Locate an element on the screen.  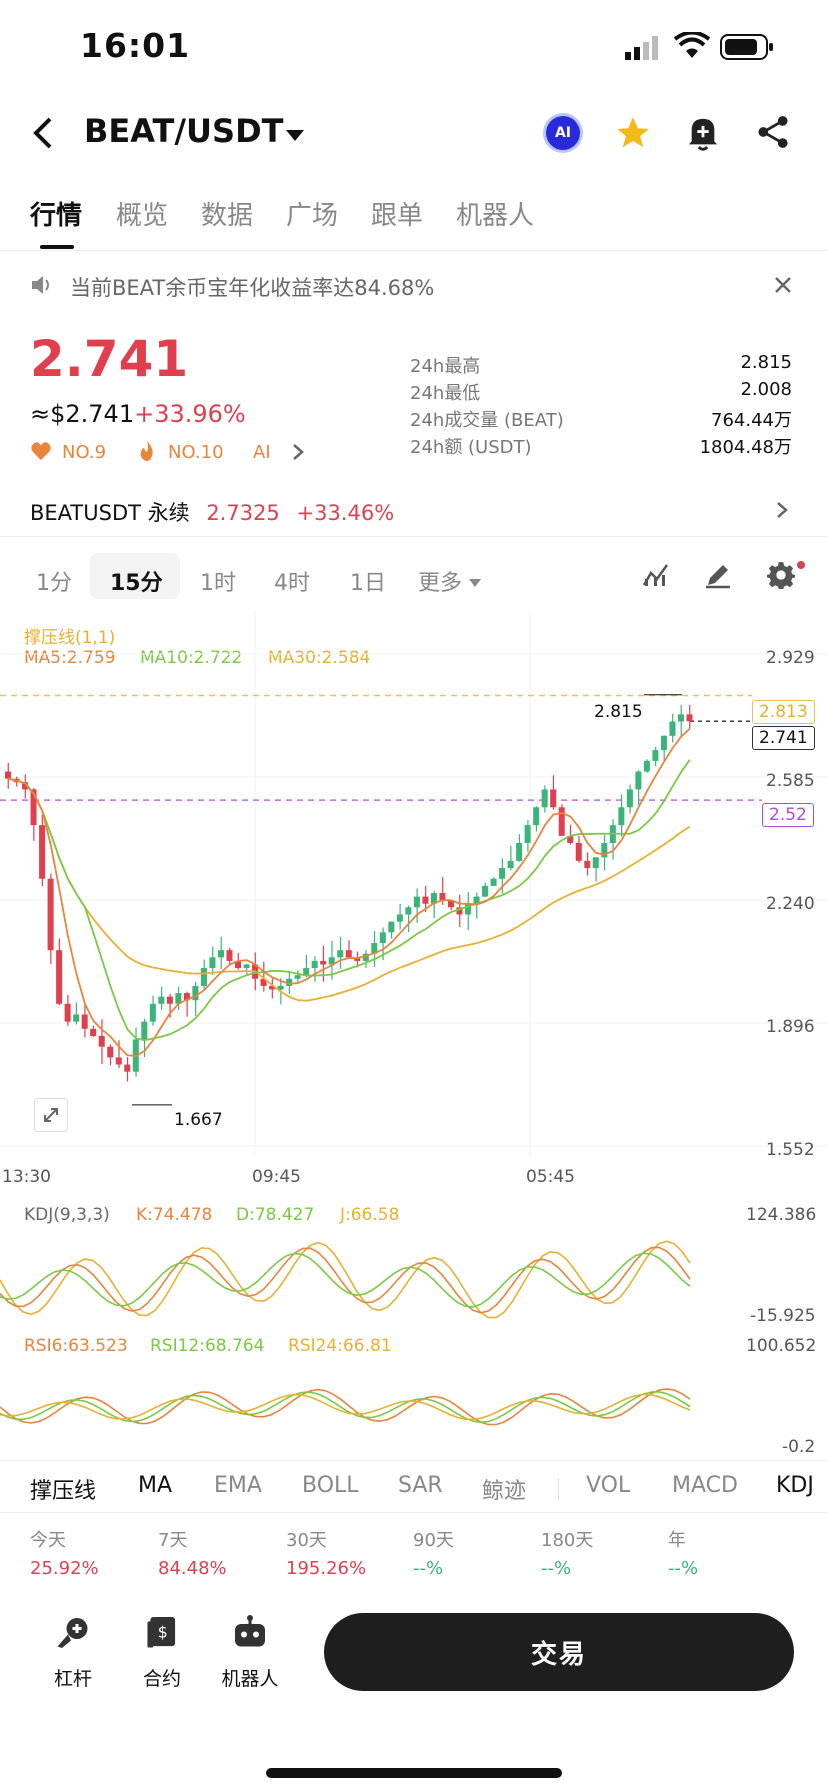
caret-down-icon is located at coordinates (295, 136).